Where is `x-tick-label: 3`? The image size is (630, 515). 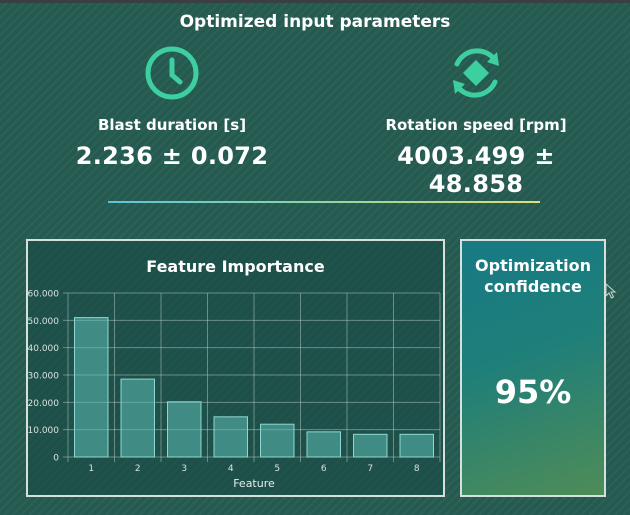 x-tick-label: 3 is located at coordinates (184, 469).